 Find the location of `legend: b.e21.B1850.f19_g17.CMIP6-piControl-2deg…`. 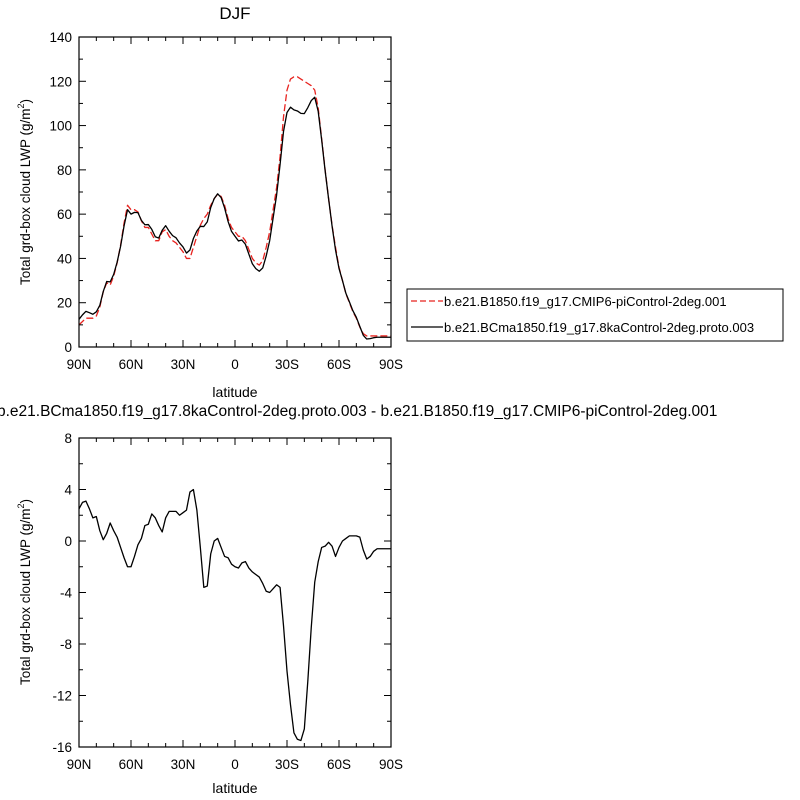

legend: b.e21.B1850.f19_g17.CMIP6-piControl-2deg… is located at coordinates (595, 315).